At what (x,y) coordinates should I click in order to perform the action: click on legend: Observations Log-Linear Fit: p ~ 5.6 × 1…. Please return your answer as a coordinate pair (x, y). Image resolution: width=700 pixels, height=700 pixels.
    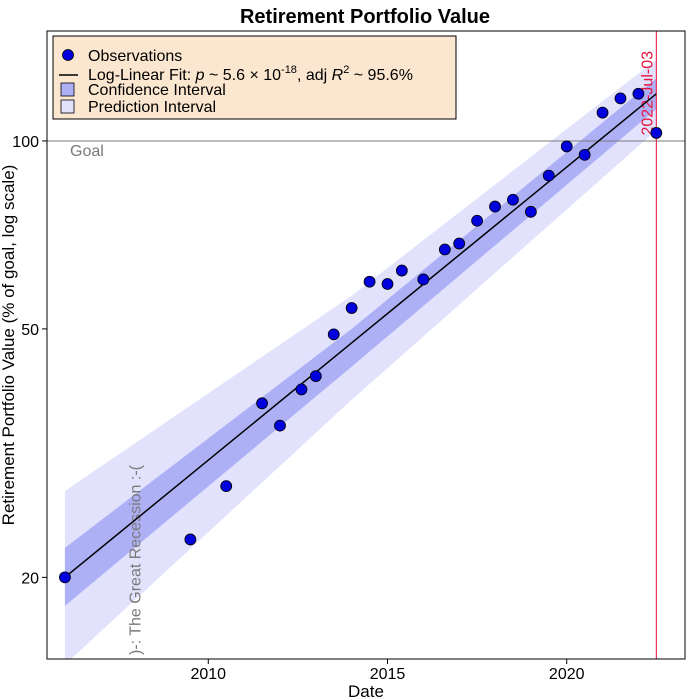
    Looking at the image, I should click on (254, 77).